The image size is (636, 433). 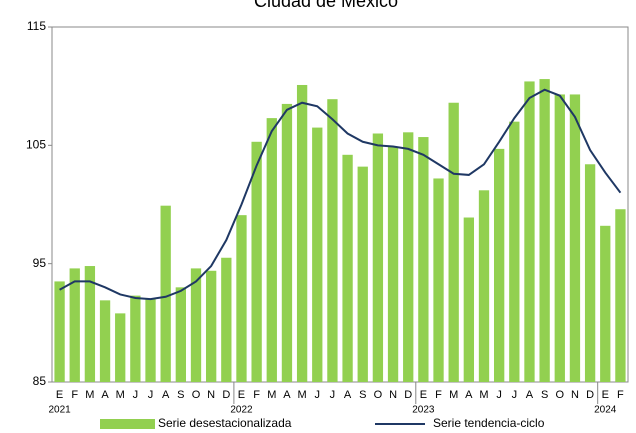 I want to click on year-label: 2024, so click(x=605, y=410).